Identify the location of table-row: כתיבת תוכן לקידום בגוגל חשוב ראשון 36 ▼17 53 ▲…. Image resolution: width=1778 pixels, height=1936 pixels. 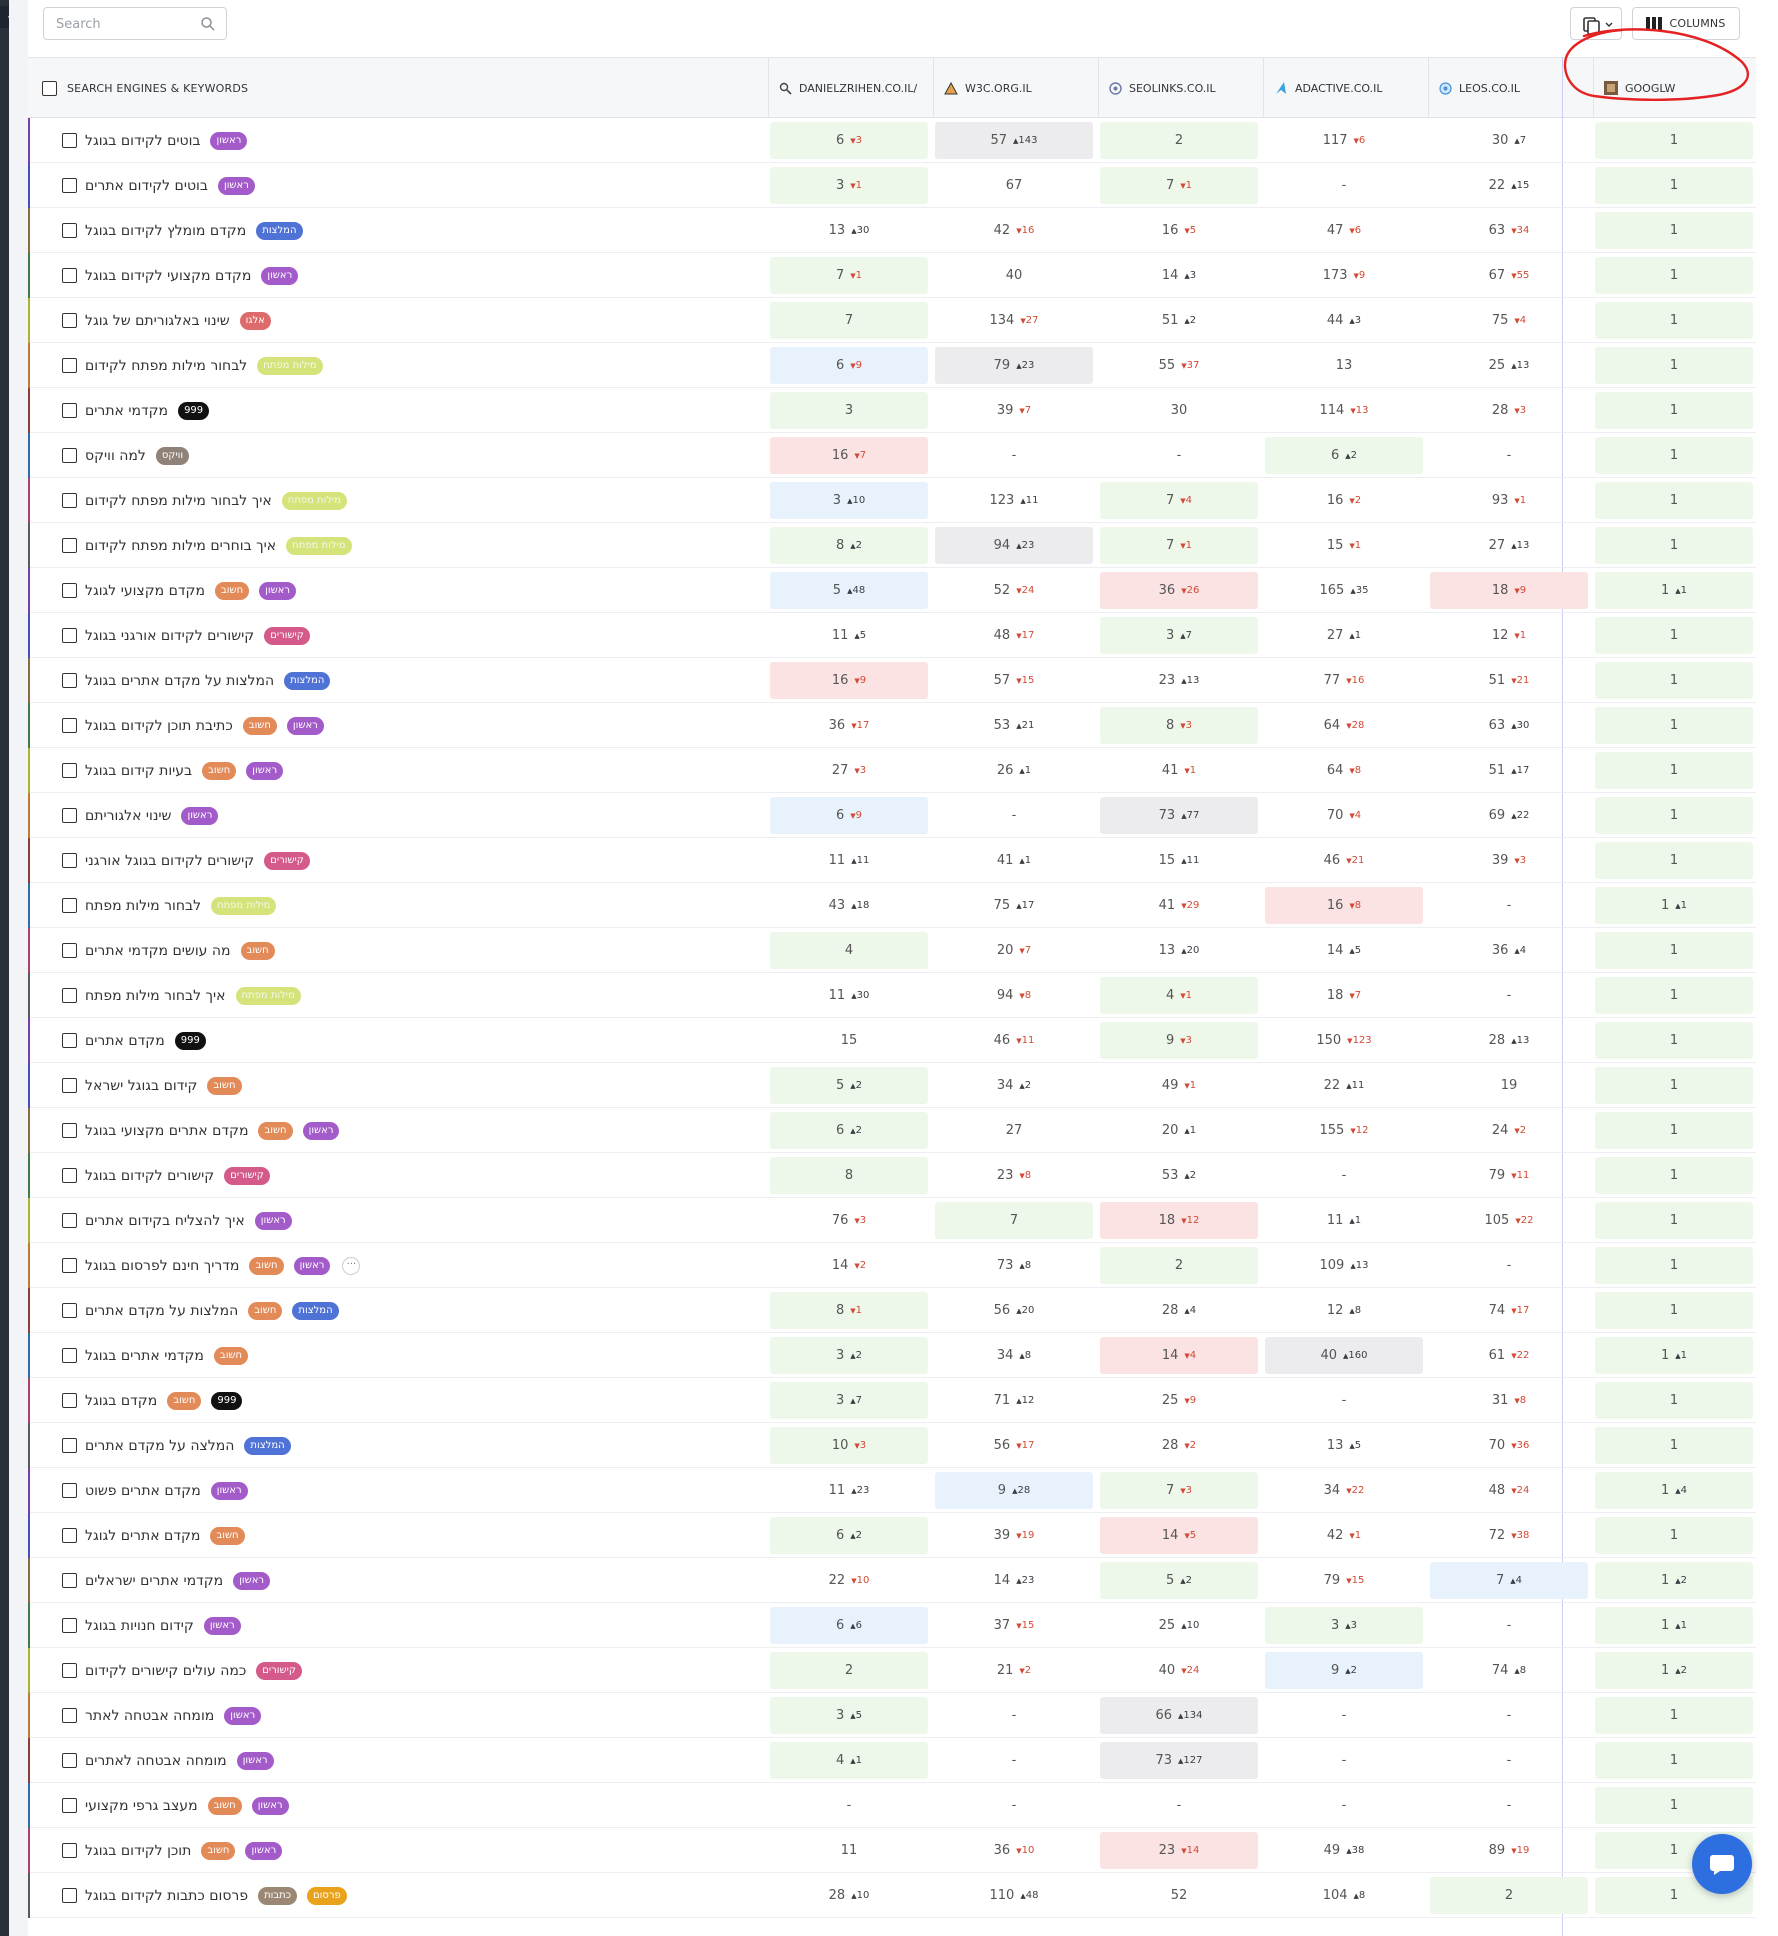
(892, 725).